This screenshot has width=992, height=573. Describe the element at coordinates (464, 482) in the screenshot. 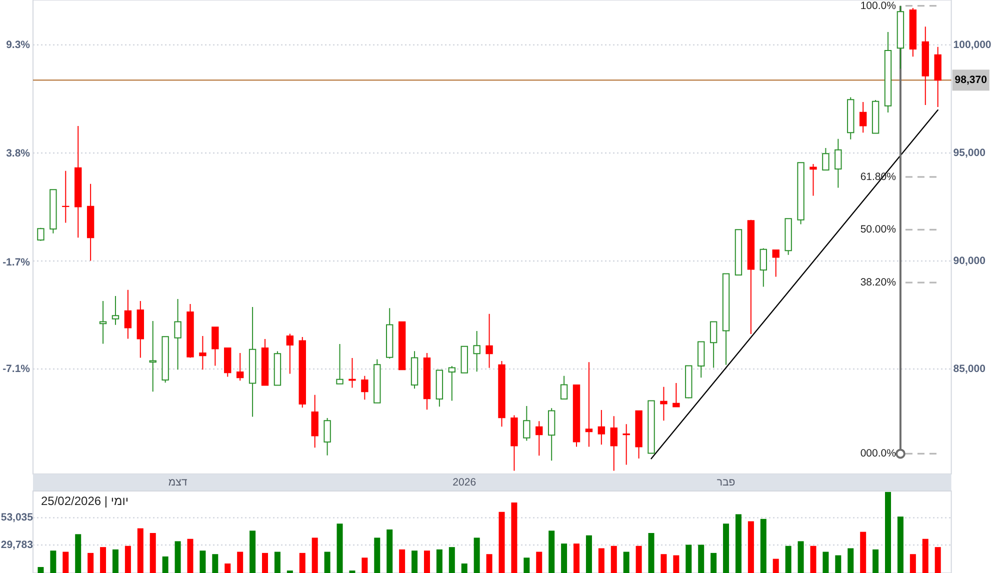

I see `x-tick-label: 2026` at that location.